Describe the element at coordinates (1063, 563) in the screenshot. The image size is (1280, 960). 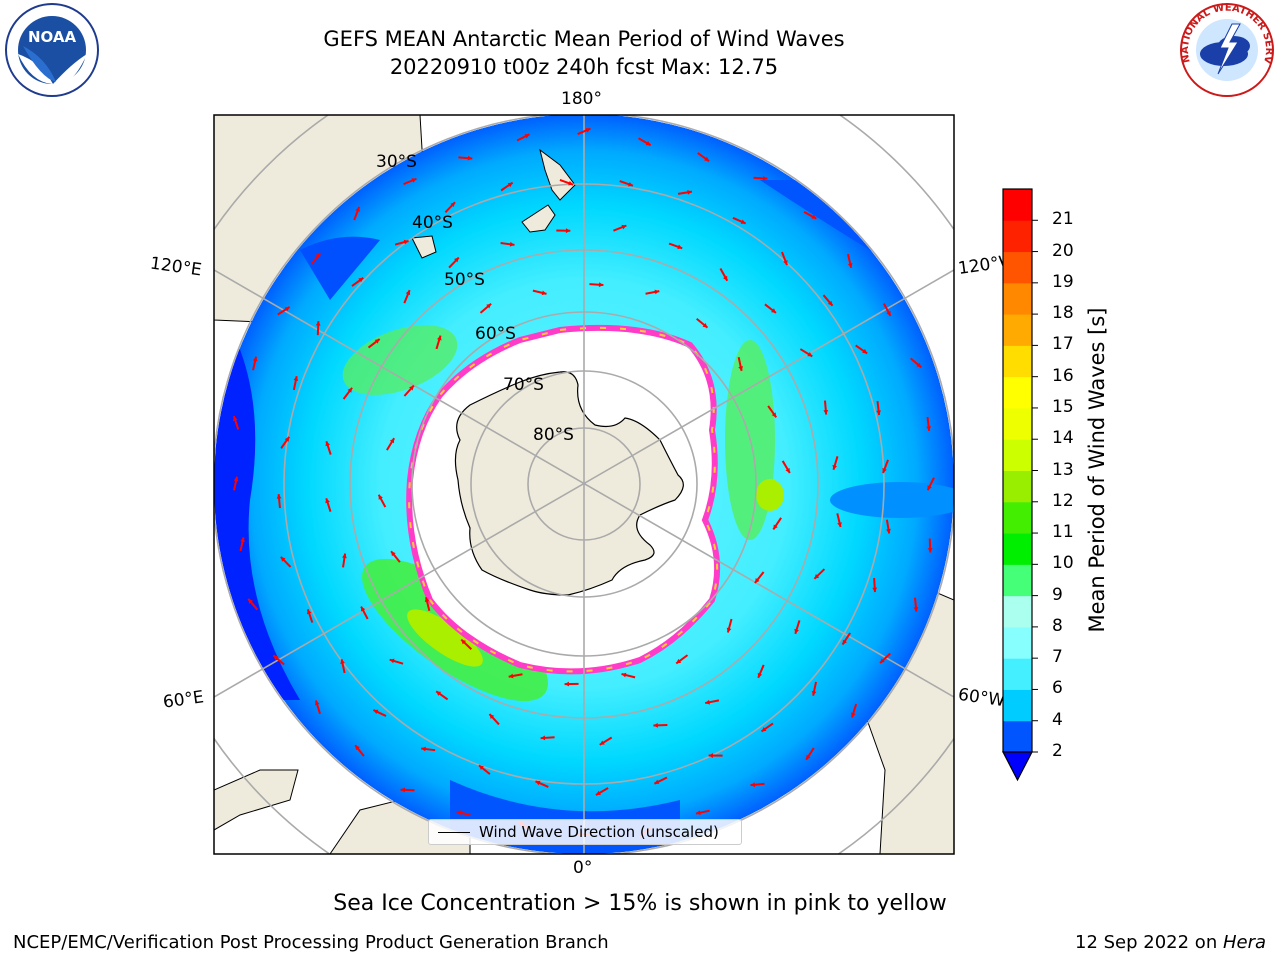
I see `colorbar-tick-label: 10` at that location.